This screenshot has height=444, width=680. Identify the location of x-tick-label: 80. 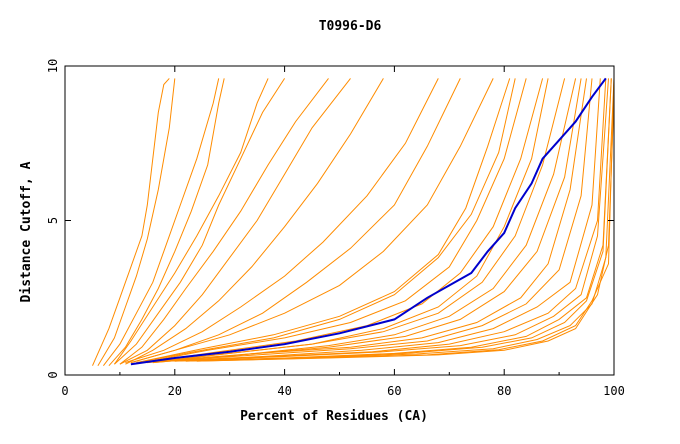
(504, 391).